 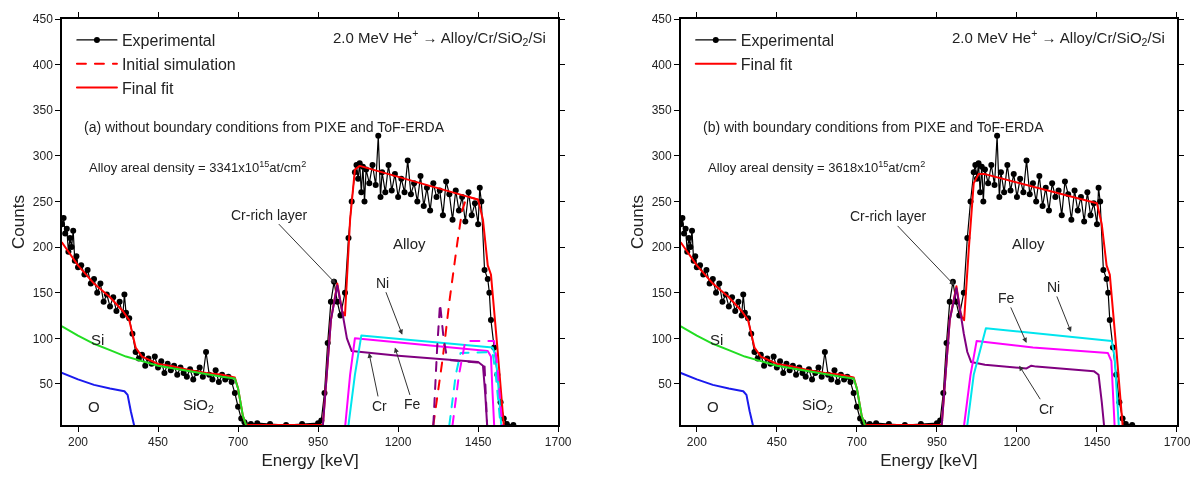 I want to click on annotation: Alloy areal density = 3618x10$^{15}$at/cm$^{2}$, so click(x=817, y=167).